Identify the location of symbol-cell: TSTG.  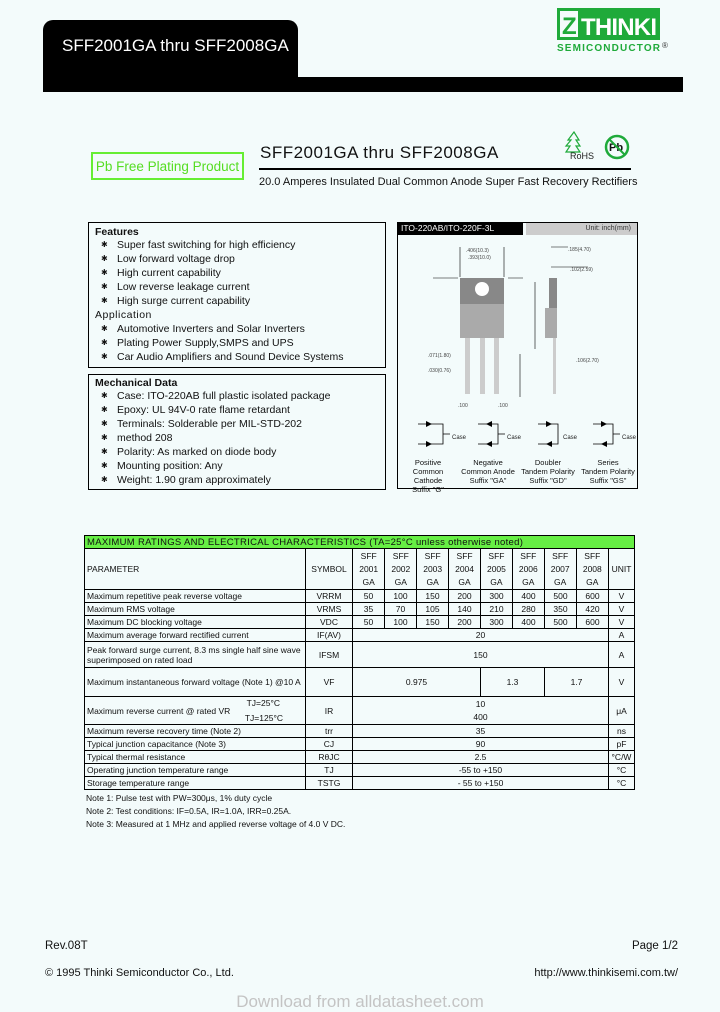
(329, 783).